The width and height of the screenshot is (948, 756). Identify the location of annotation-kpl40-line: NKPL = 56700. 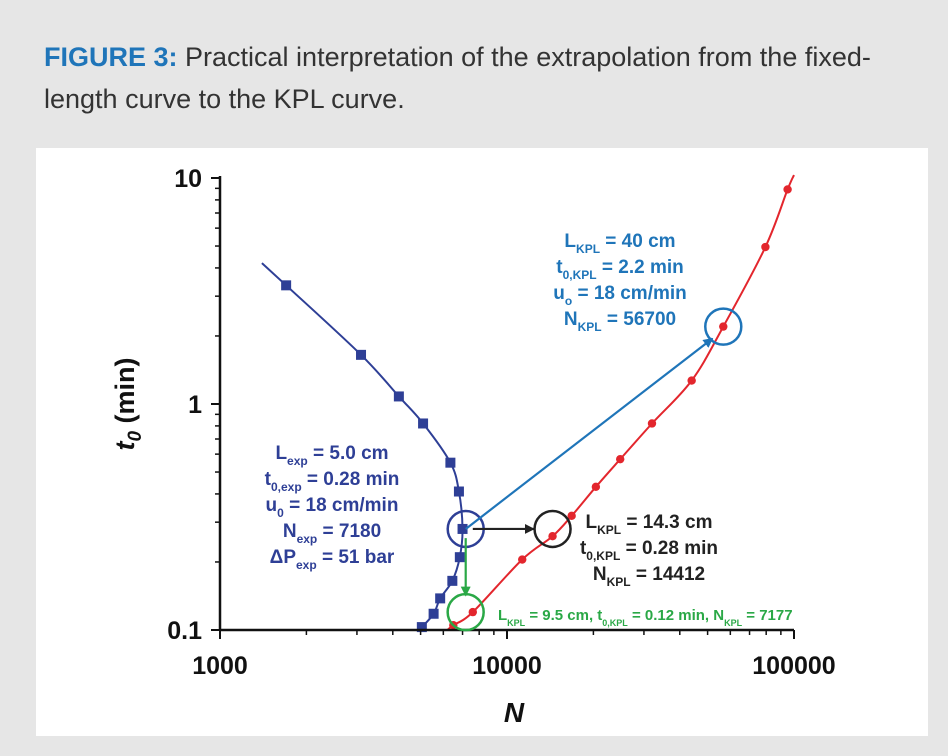
(620, 321).